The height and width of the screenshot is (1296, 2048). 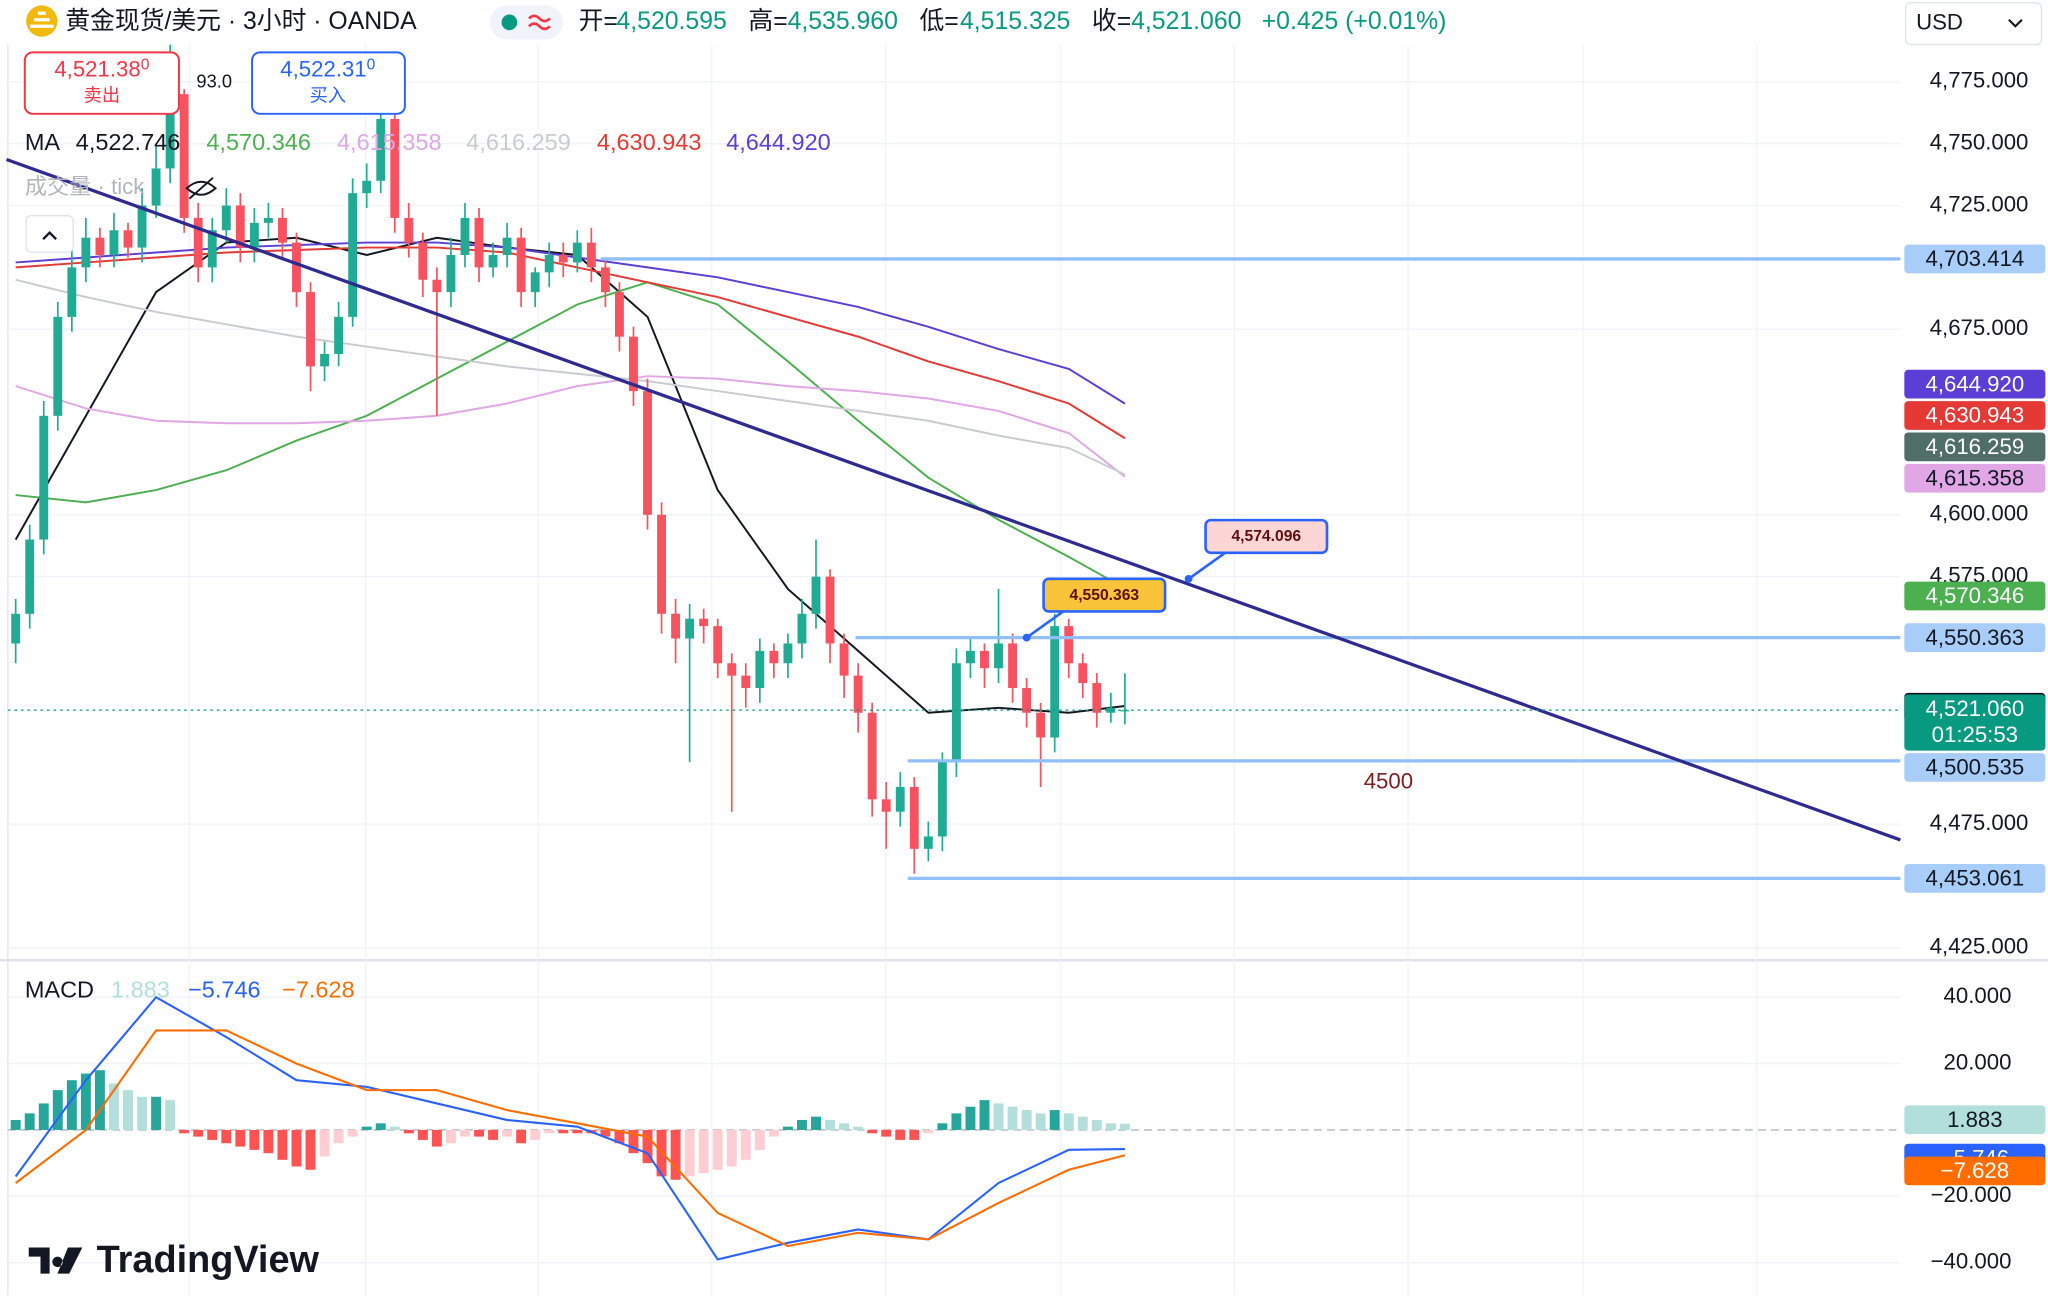 I want to click on buy-button, so click(x=328, y=83).